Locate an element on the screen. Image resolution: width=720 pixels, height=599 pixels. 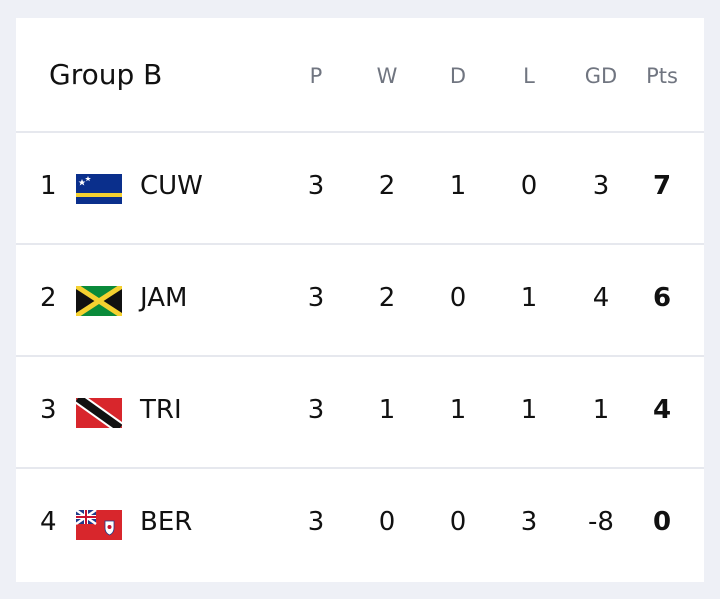
group-title: Group B is located at coordinates (106, 74).